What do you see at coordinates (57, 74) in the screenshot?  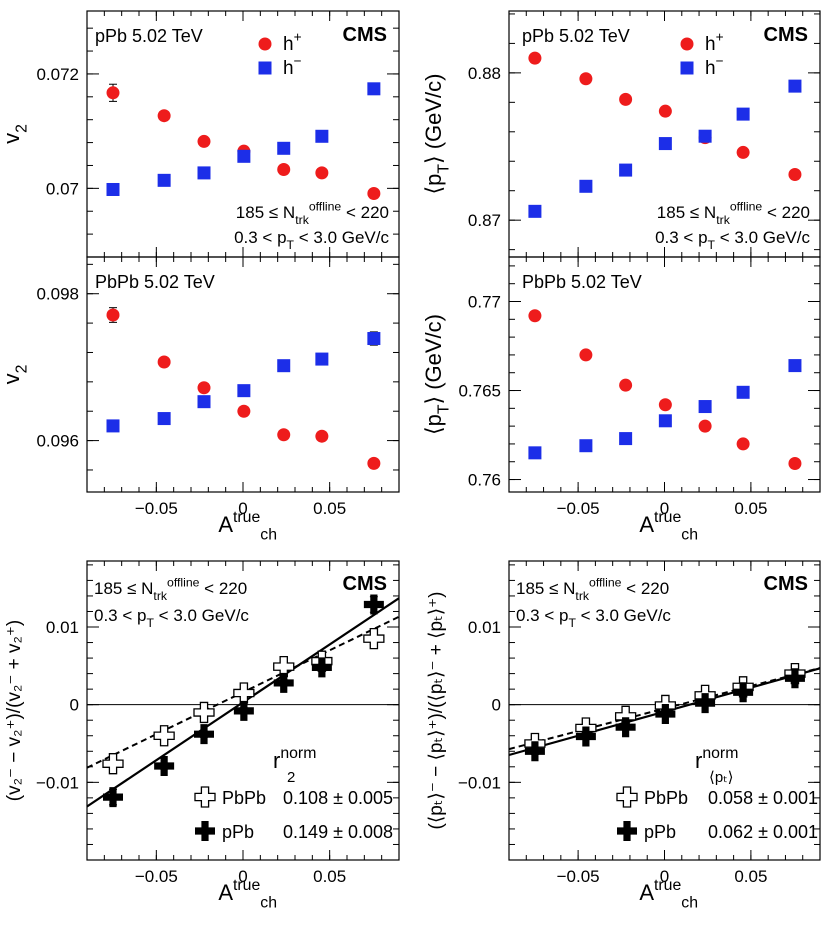 I see `y-tick-label: 0.072` at bounding box center [57, 74].